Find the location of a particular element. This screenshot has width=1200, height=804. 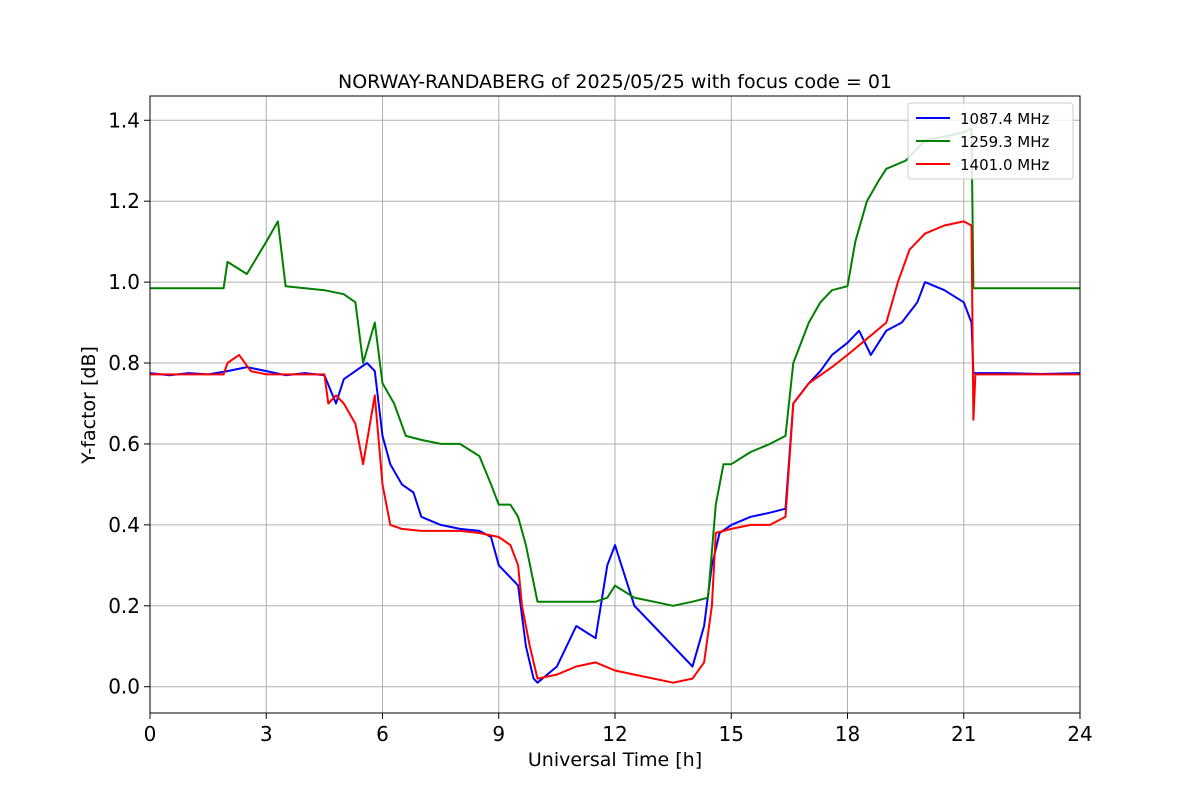

x-tick-label: 15 is located at coordinates (731, 734).